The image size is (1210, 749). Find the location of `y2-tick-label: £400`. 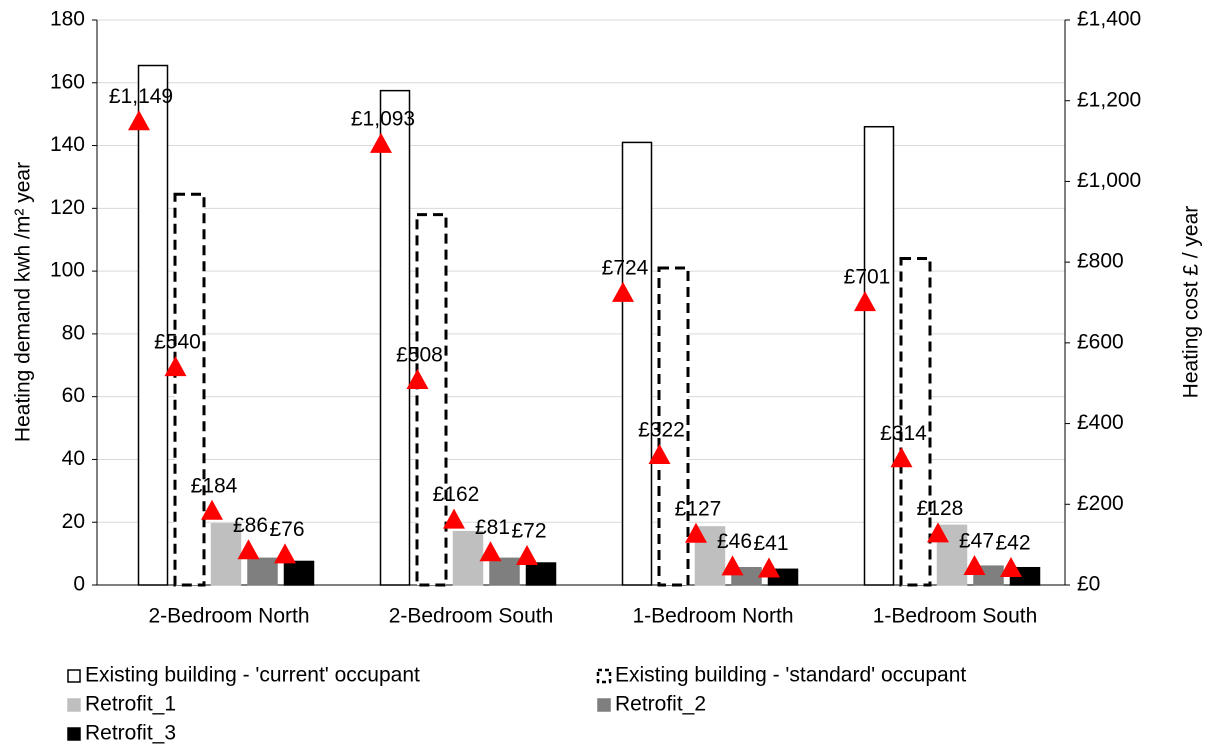

y2-tick-label: £400 is located at coordinates (1100, 422).